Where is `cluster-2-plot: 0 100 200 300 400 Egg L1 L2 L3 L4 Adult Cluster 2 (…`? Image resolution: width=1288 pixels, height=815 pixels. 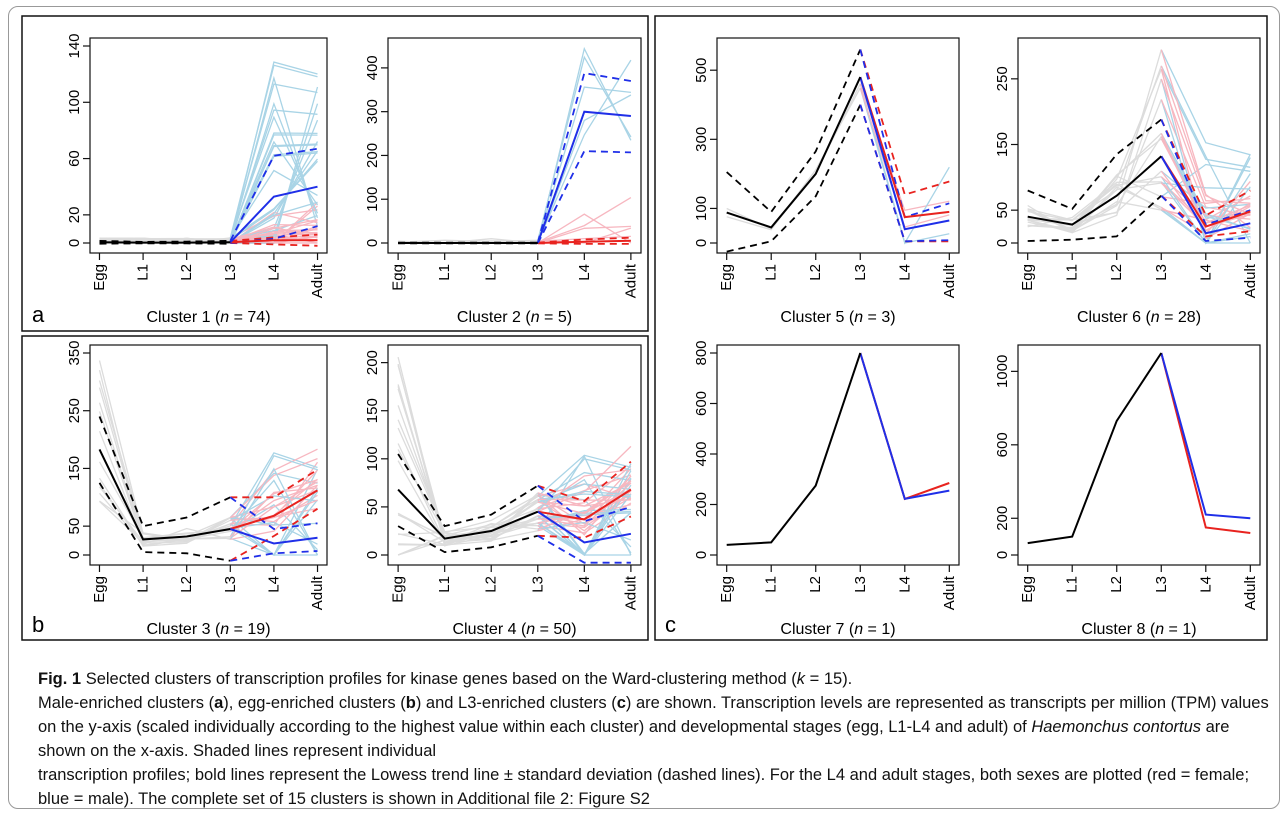
cluster-2-plot: 0 100 200 300 400 Egg L1 L2 L3 L4 Adult Cluster 2 (… is located at coordinates (503, 181).